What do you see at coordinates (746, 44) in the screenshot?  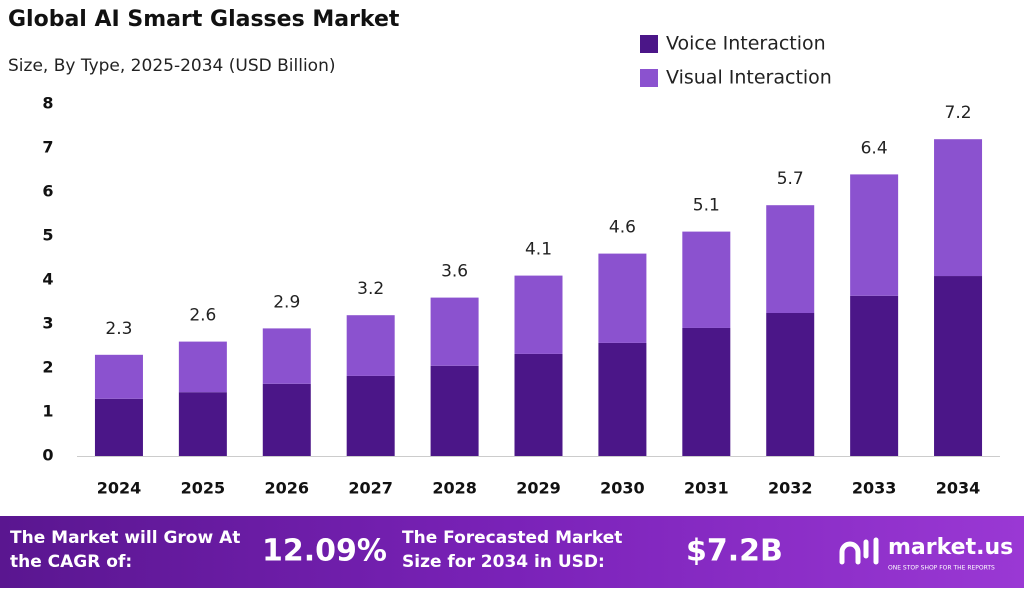 I see `legend-label: Voice Interaction` at bounding box center [746, 44].